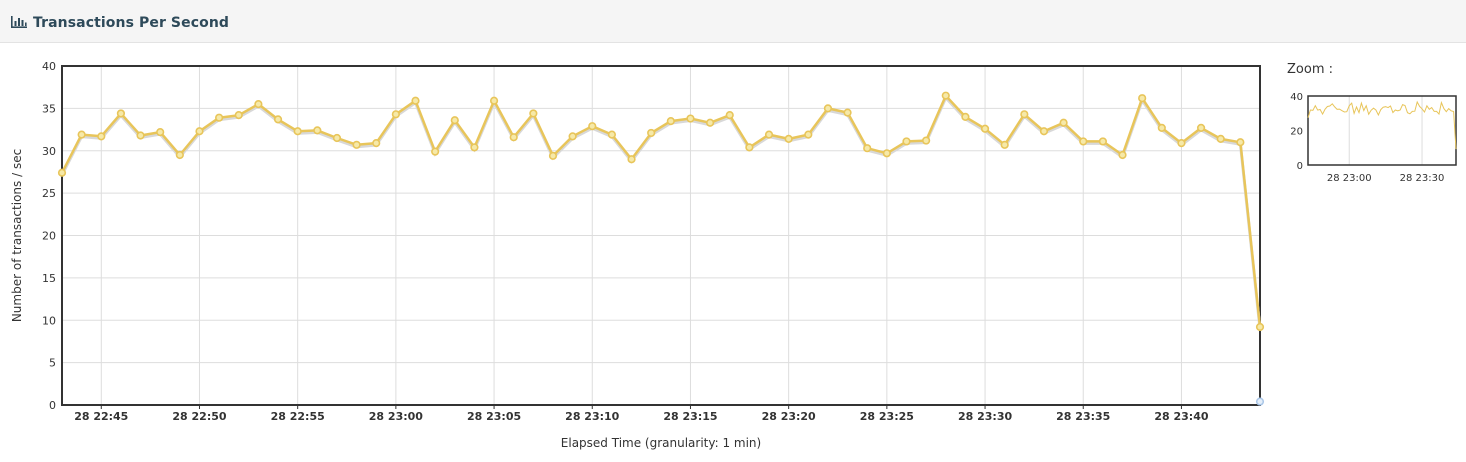 The image size is (1466, 462). Describe the element at coordinates (49, 320) in the screenshot. I see `y-tick-label: 10` at that location.